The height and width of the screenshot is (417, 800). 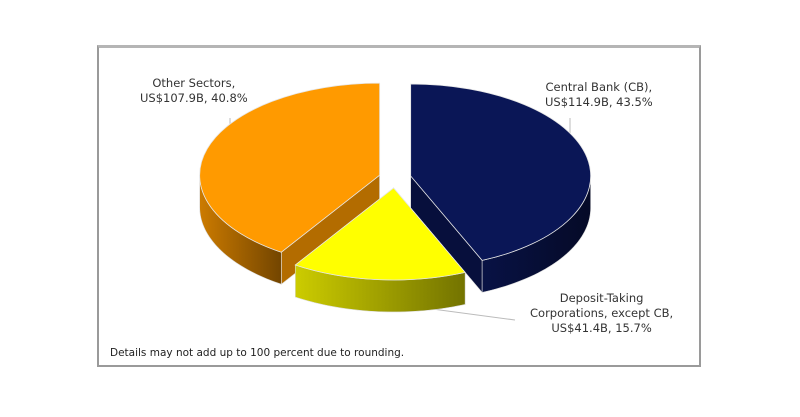 What do you see at coordinates (290, 167) in the screenshot?
I see `slice-other-sectors` at bounding box center [290, 167].